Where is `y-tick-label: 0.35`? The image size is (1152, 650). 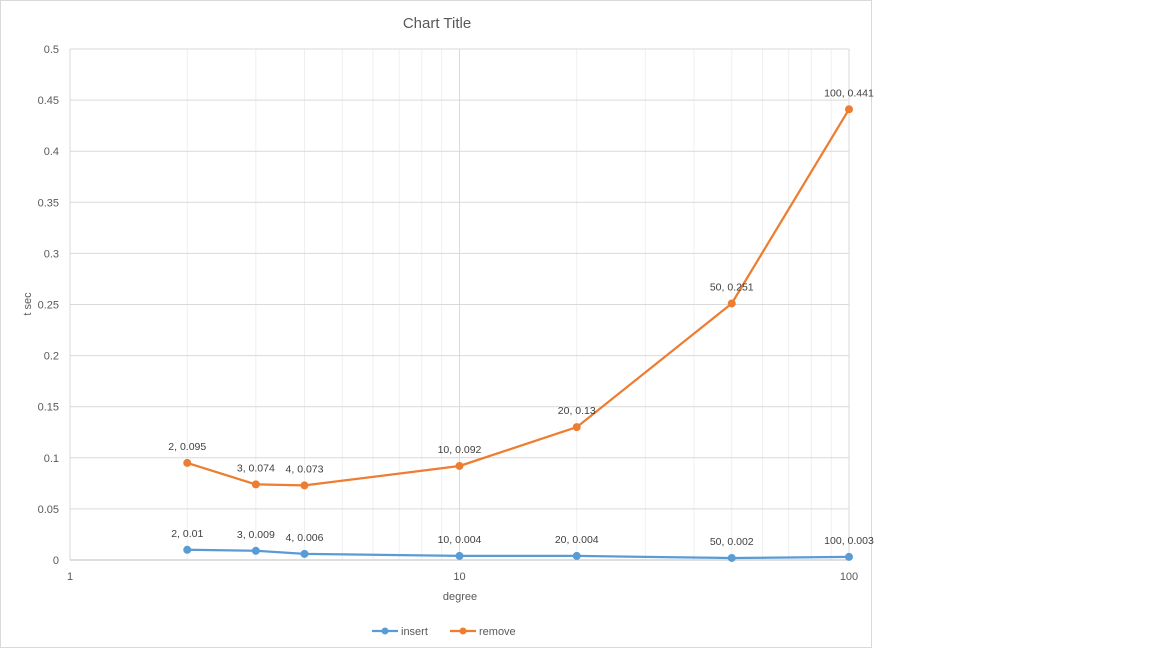 y-tick-label: 0.35 is located at coordinates (48, 203).